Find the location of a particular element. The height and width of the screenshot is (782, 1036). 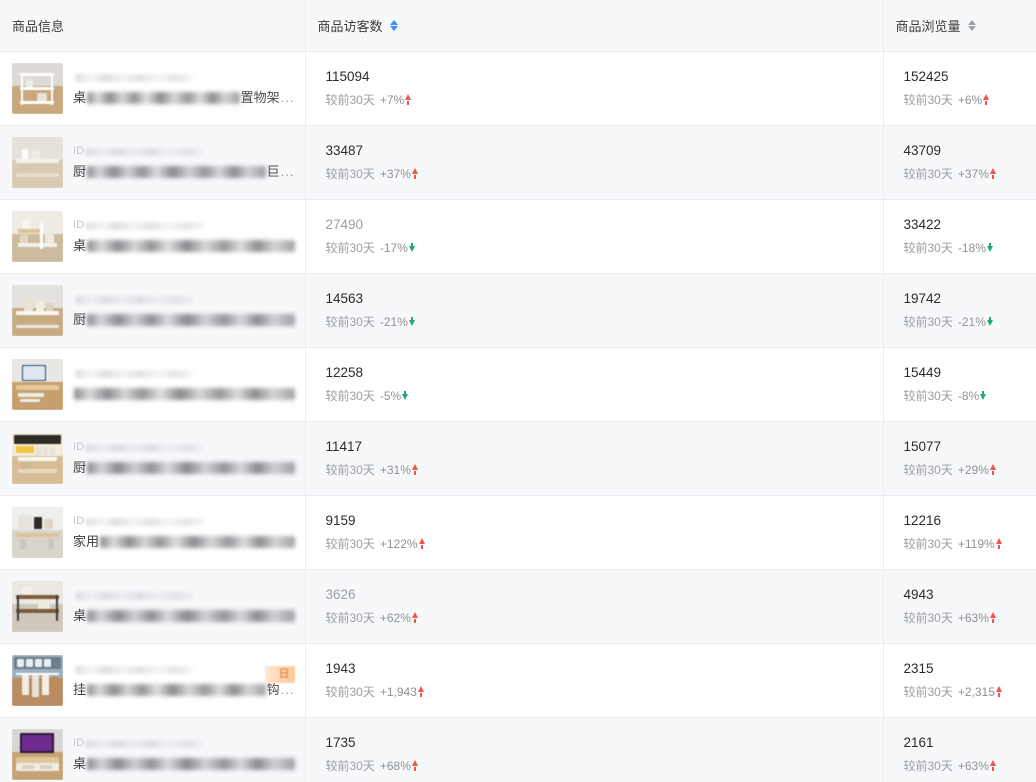

product-pageviews: 19742 较前30天 -21% is located at coordinates (960, 310).